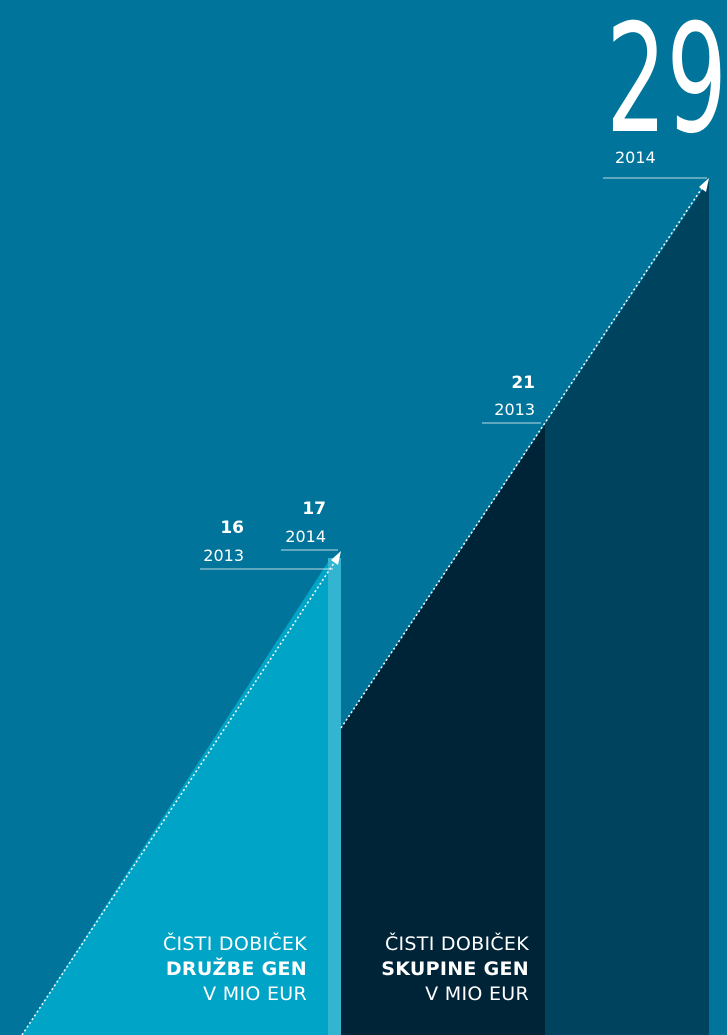 This screenshot has width=727, height=1035. What do you see at coordinates (234, 944) in the screenshot?
I see `druzba-caption-line1: ČISTI DOBIČEK` at bounding box center [234, 944].